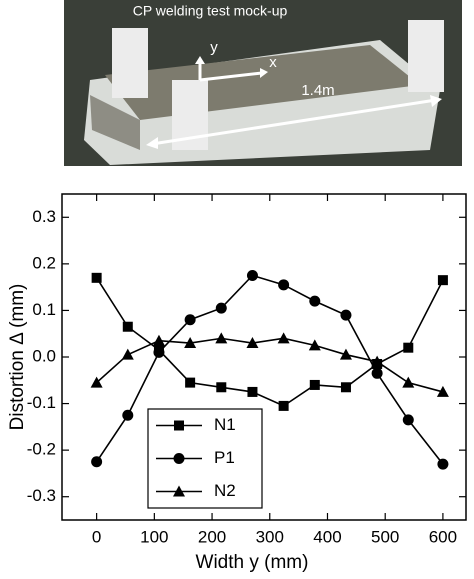  I want to click on x-axis-title: Width y (mm), so click(252, 562).